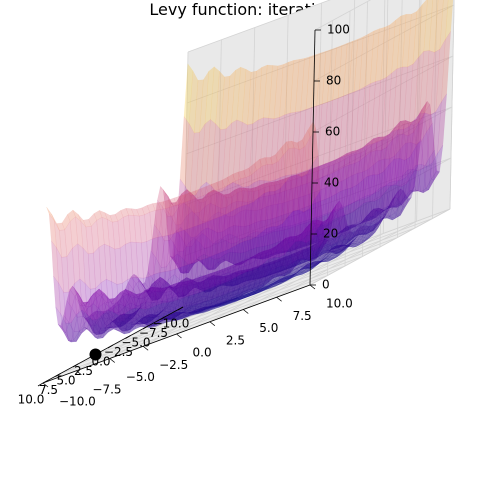 The width and height of the screenshot is (500, 500). I want to click on z-tick-label: 80, so click(333, 81).